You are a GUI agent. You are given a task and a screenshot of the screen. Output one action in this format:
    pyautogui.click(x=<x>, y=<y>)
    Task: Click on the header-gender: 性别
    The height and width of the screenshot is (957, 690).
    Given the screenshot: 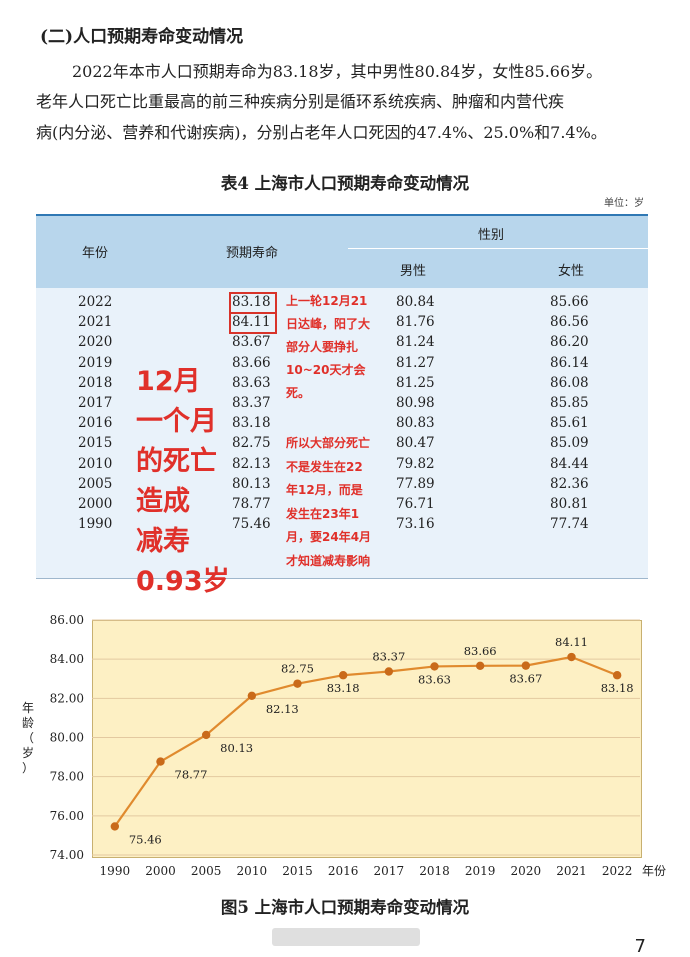 What is the action you would take?
    pyautogui.click(x=491, y=235)
    